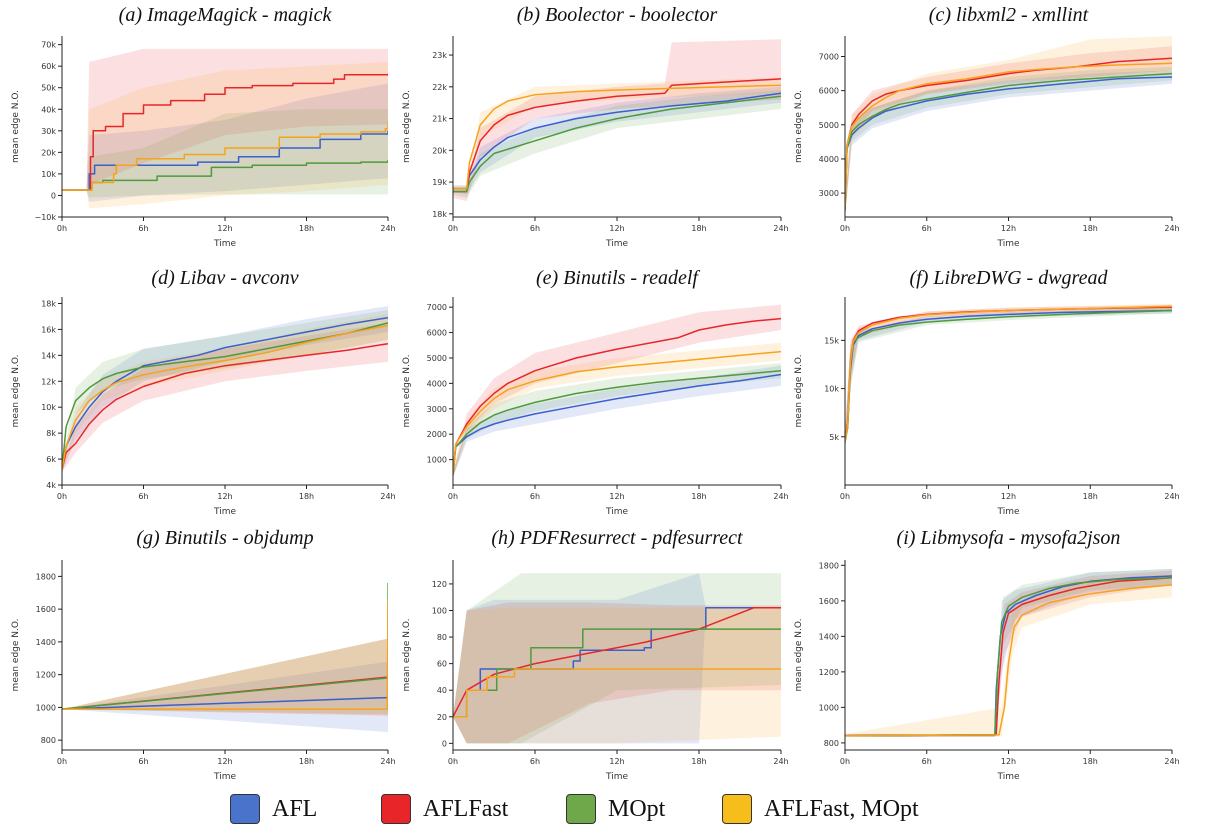 This screenshot has height=833, width=1209. I want to click on chart-title: (a) ImageMagick - magick, so click(225, 15).